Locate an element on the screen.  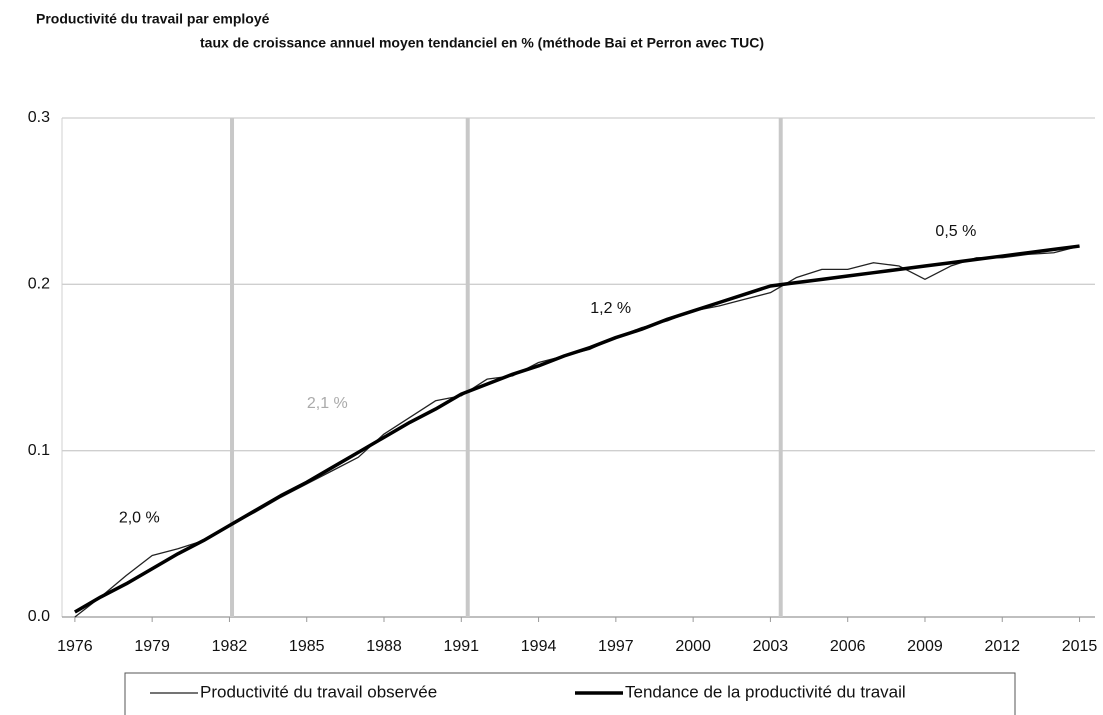
legend-label: Tendance de la productivité du travail is located at coordinates (765, 691).